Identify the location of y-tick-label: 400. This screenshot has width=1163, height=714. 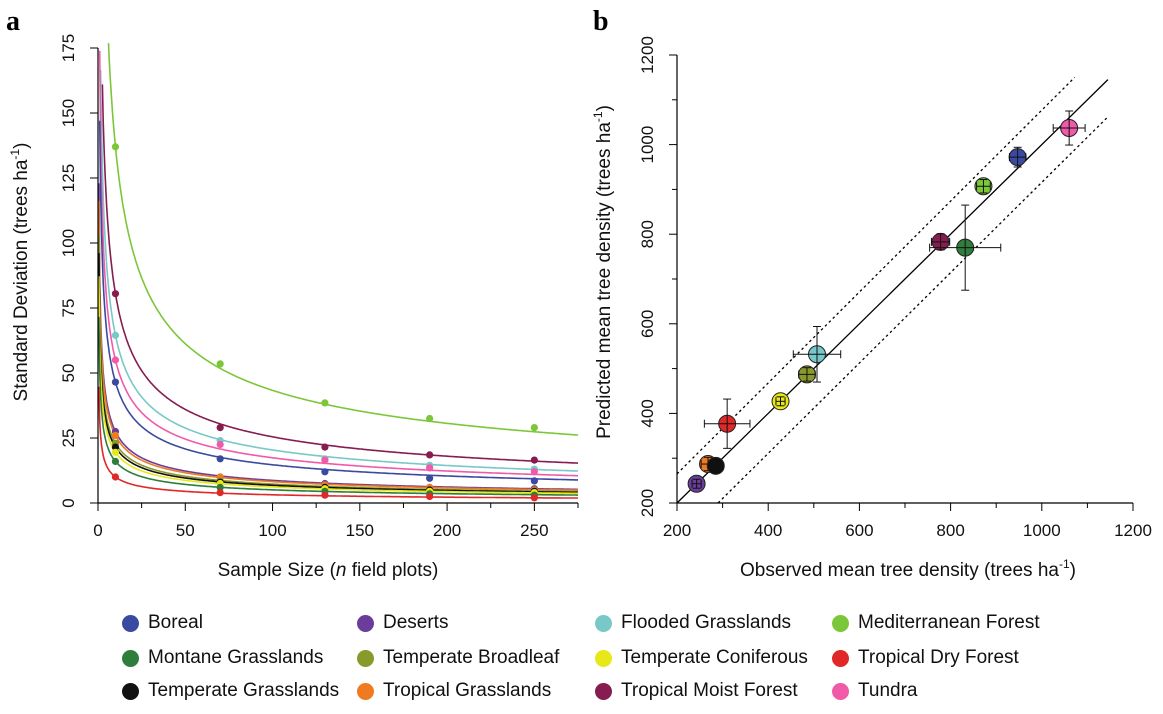
(647, 413).